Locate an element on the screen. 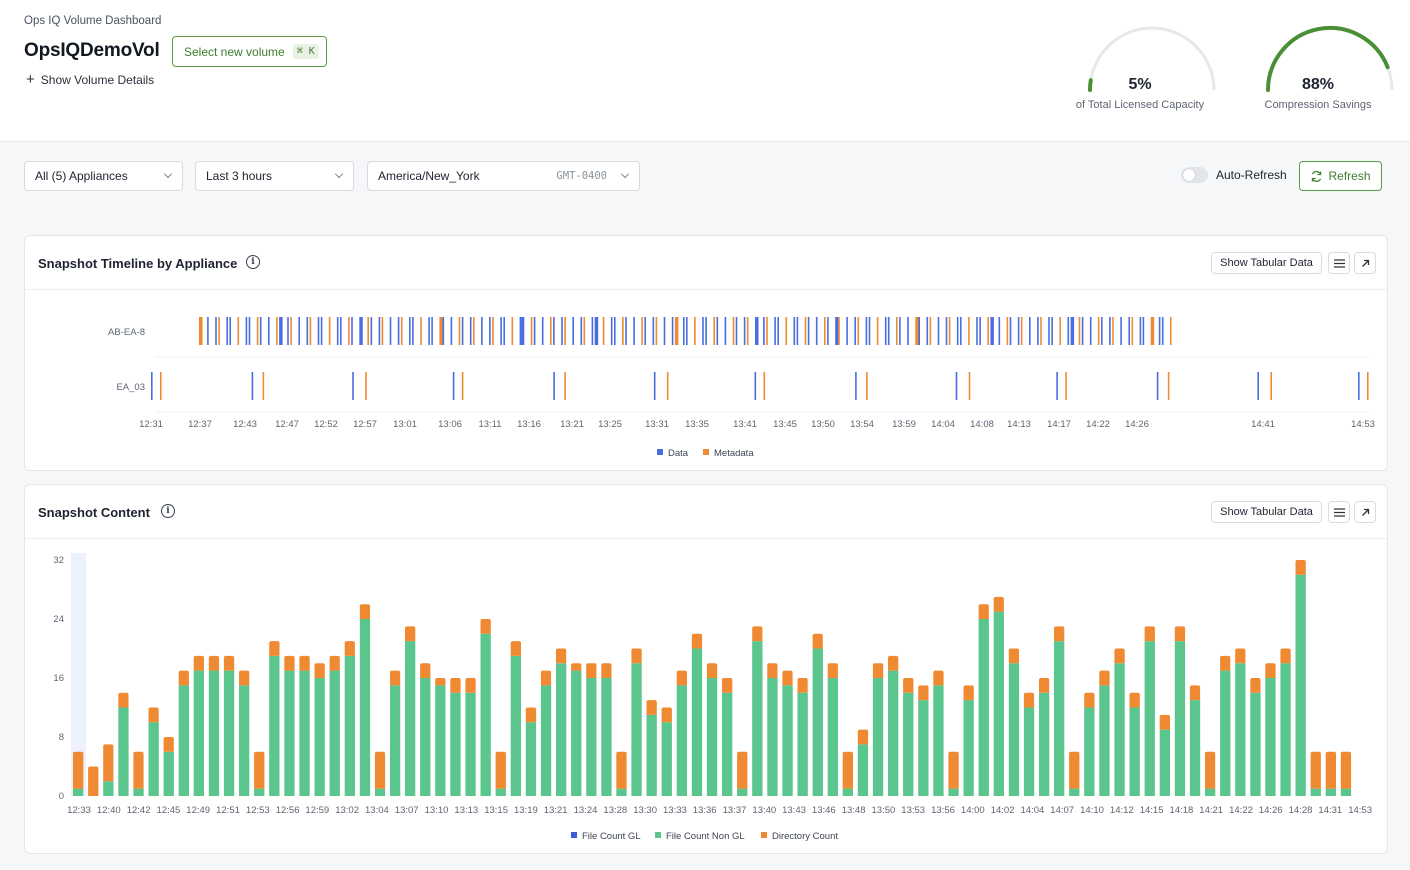 Image resolution: width=1410 pixels, height=870 pixels. content-x-tick: 13:56 is located at coordinates (943, 810).